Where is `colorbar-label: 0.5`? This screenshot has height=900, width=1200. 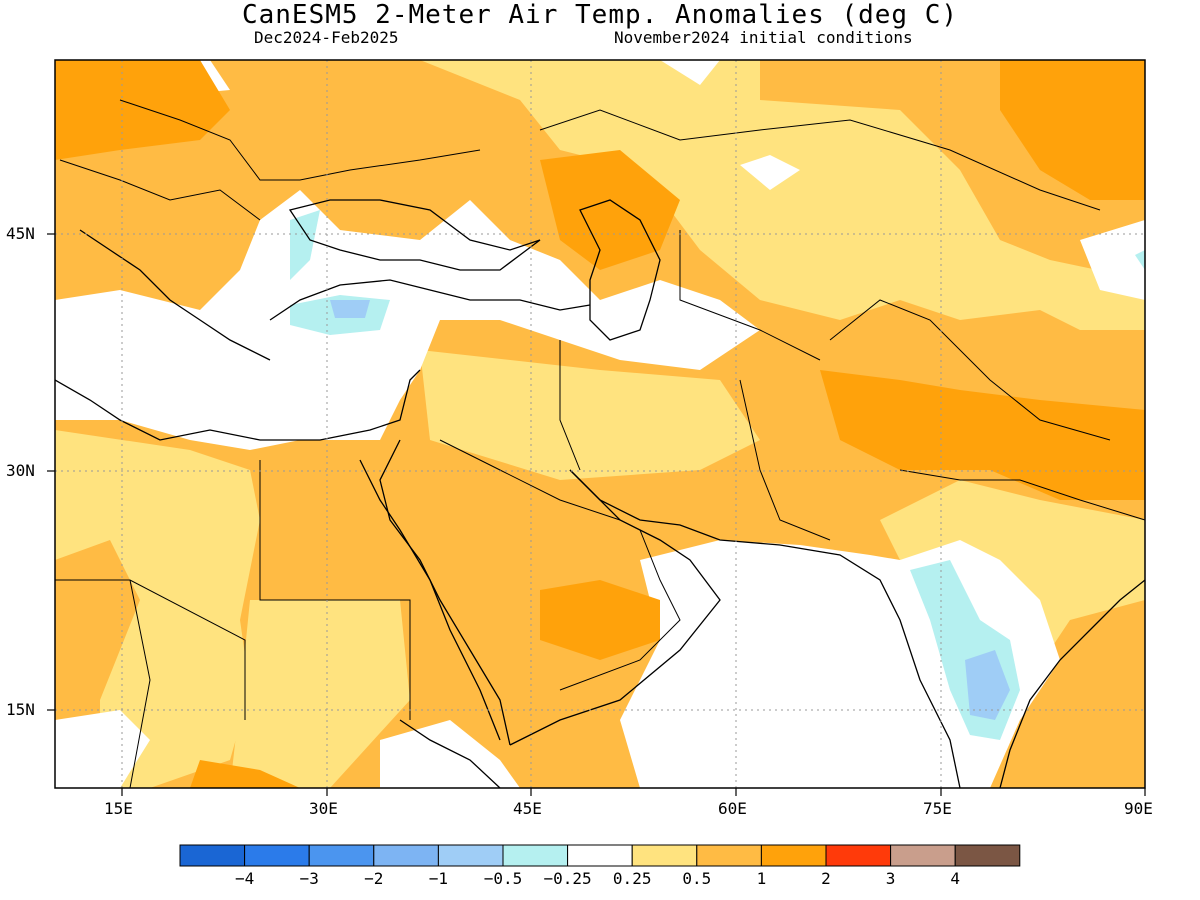
colorbar-label: 0.5 is located at coordinates (697, 878).